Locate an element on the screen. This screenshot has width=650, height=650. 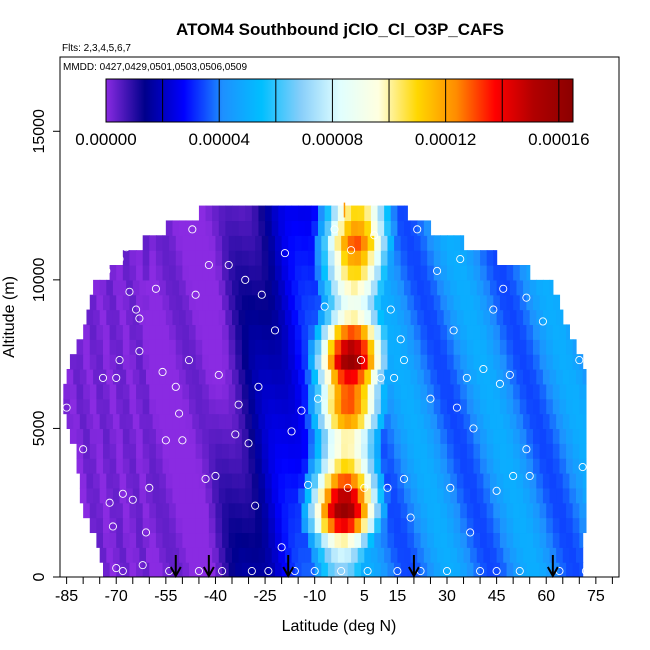
colorbar-tick-label: 0.00000 is located at coordinates (105, 139).